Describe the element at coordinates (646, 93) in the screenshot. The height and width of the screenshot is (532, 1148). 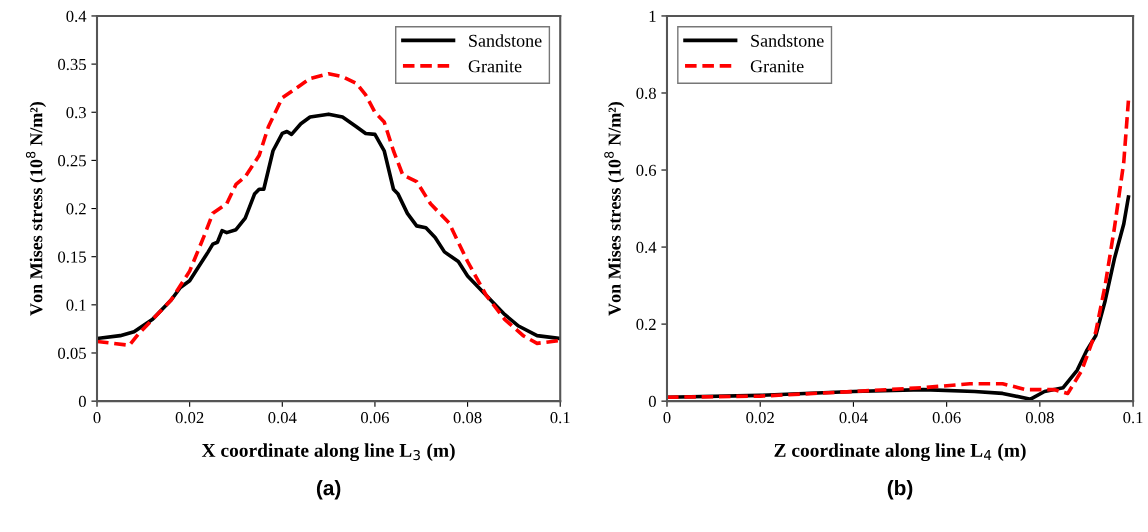
I see `y-tick-label: 0.8` at that location.